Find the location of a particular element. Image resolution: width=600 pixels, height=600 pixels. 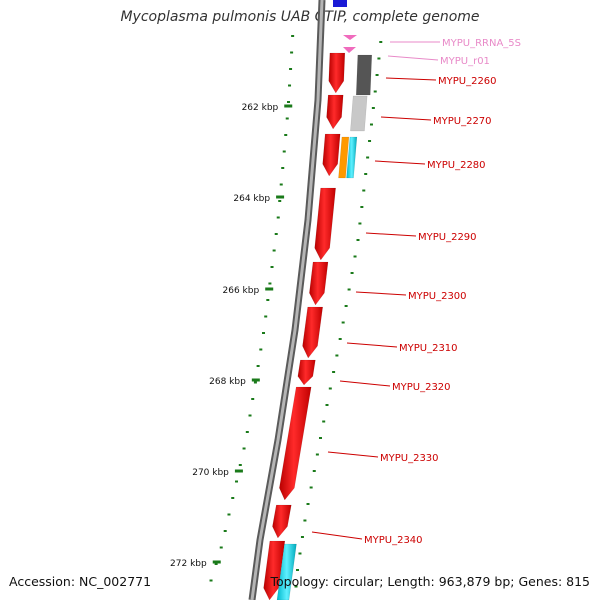

gene-label: MYPU_2290 is located at coordinates (447, 237).